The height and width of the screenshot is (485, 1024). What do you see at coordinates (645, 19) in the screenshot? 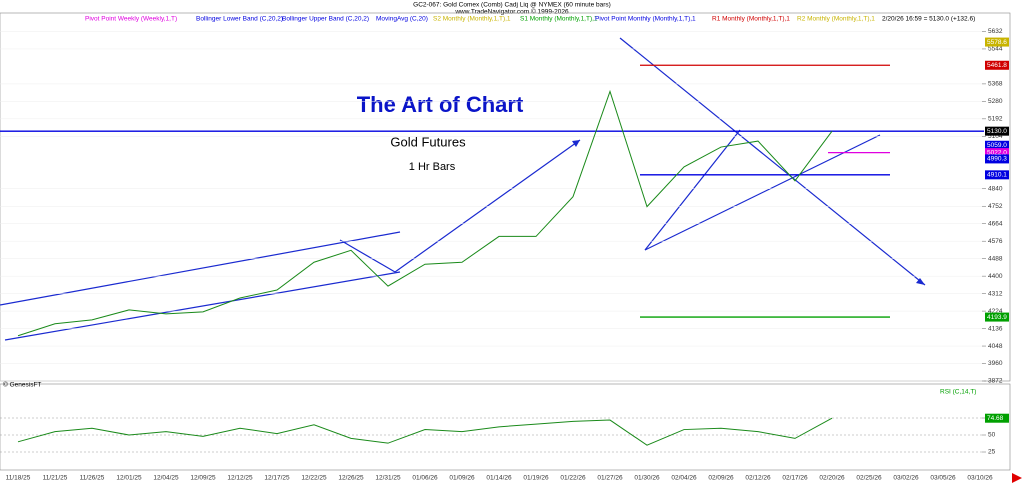
I see `legend-entry: Pivot Point Monthly (Monthly,1,T),1` at bounding box center [645, 19].